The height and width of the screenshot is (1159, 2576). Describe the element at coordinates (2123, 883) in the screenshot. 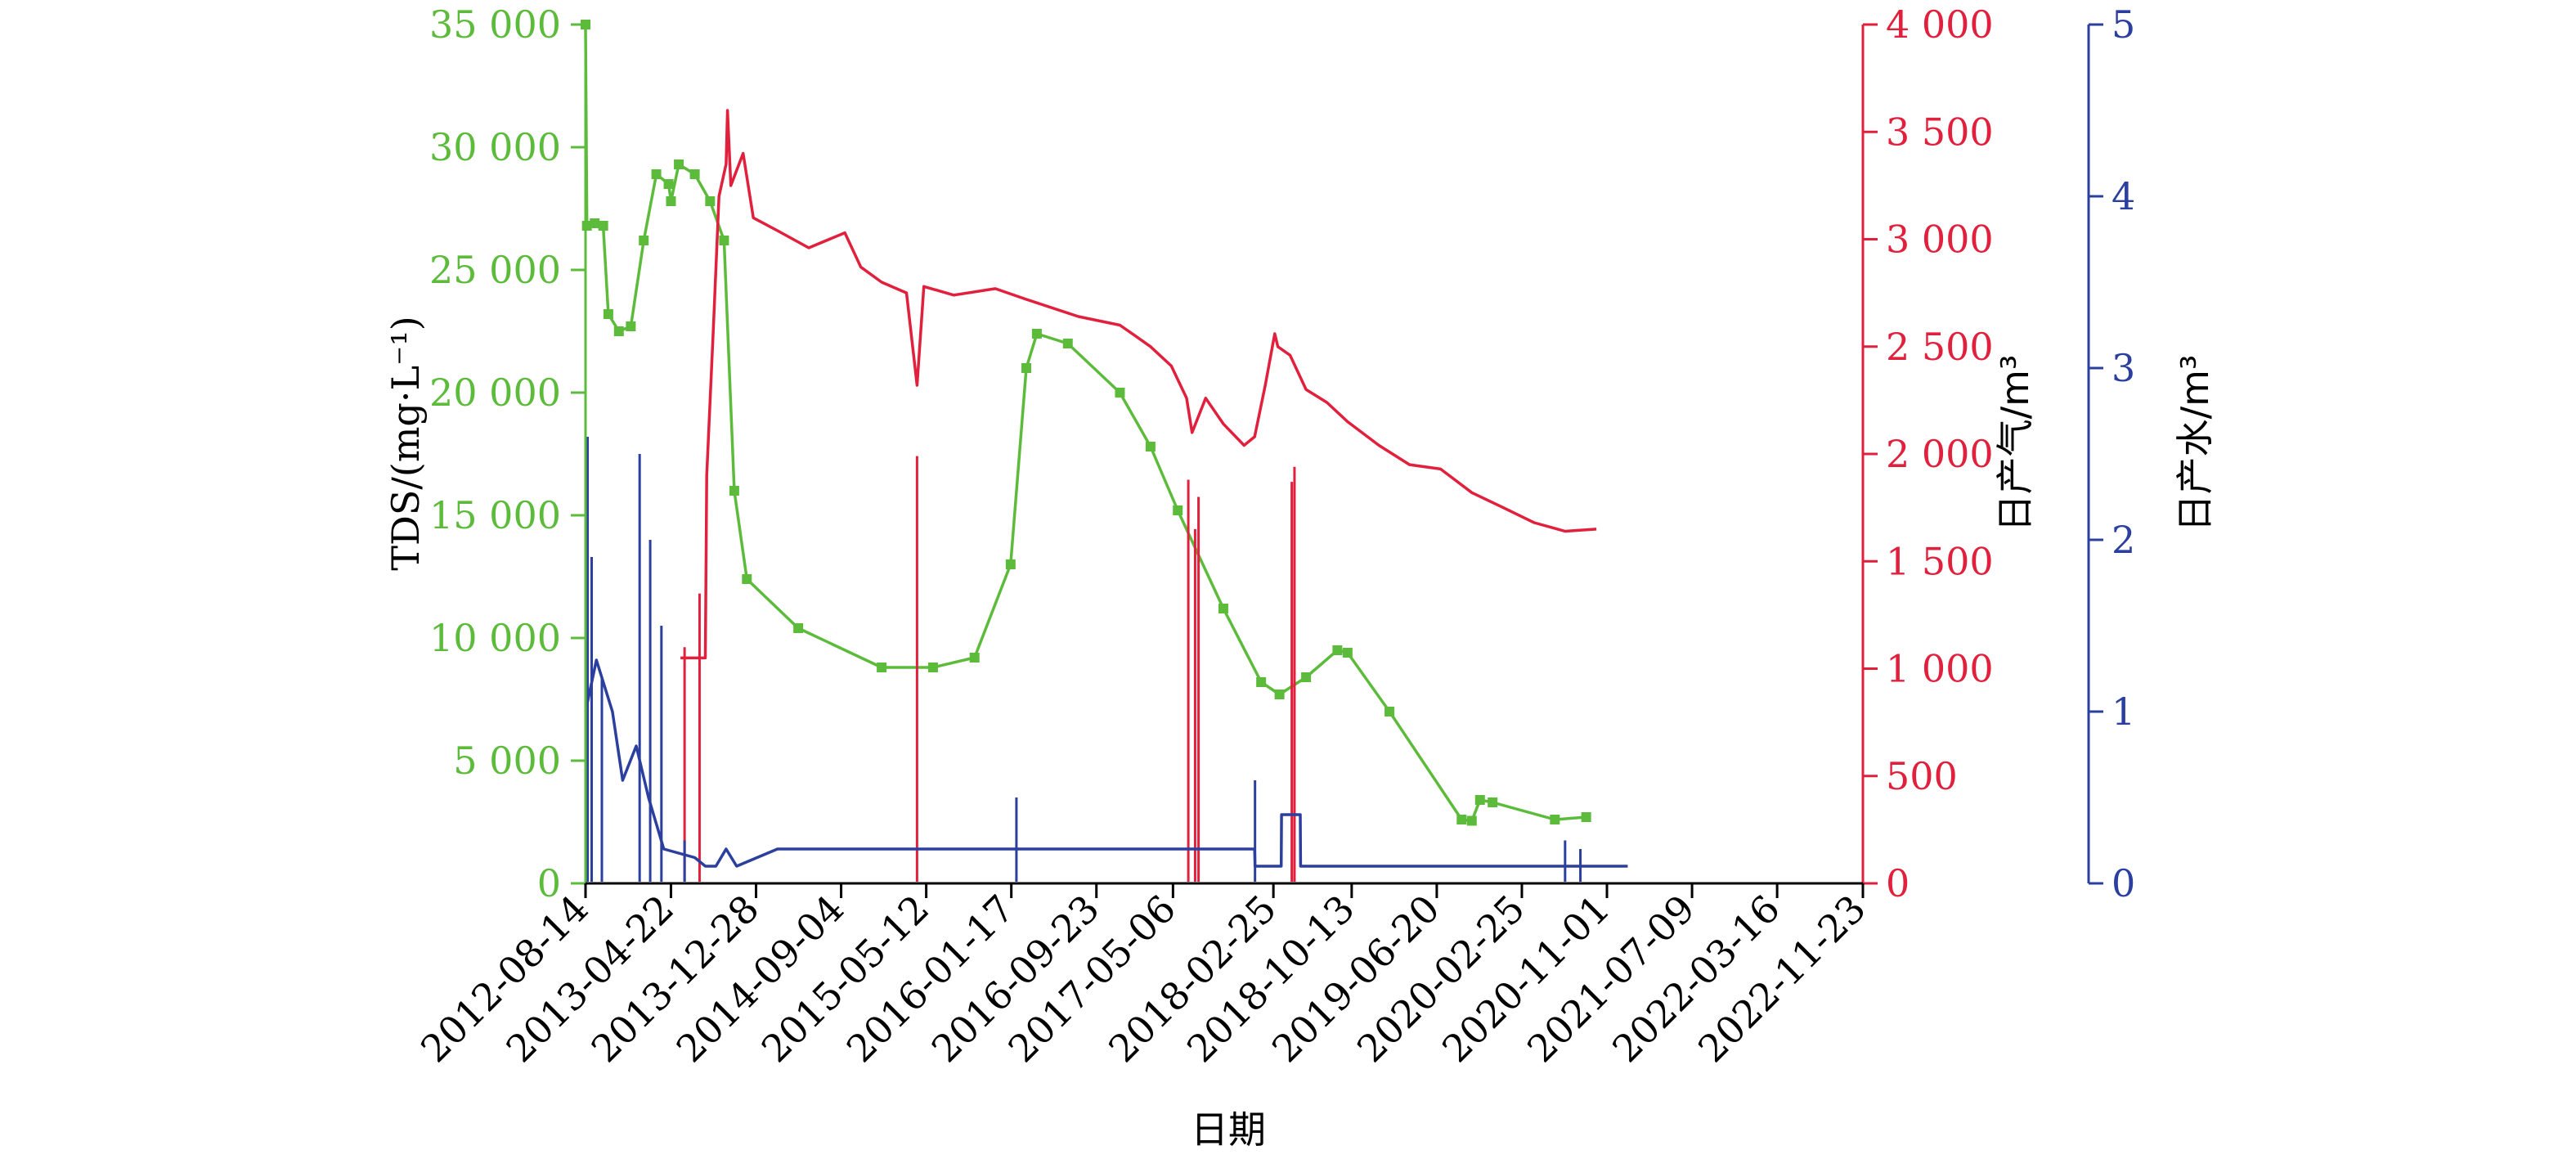

I see `y-tick-label-right2: 0` at that location.